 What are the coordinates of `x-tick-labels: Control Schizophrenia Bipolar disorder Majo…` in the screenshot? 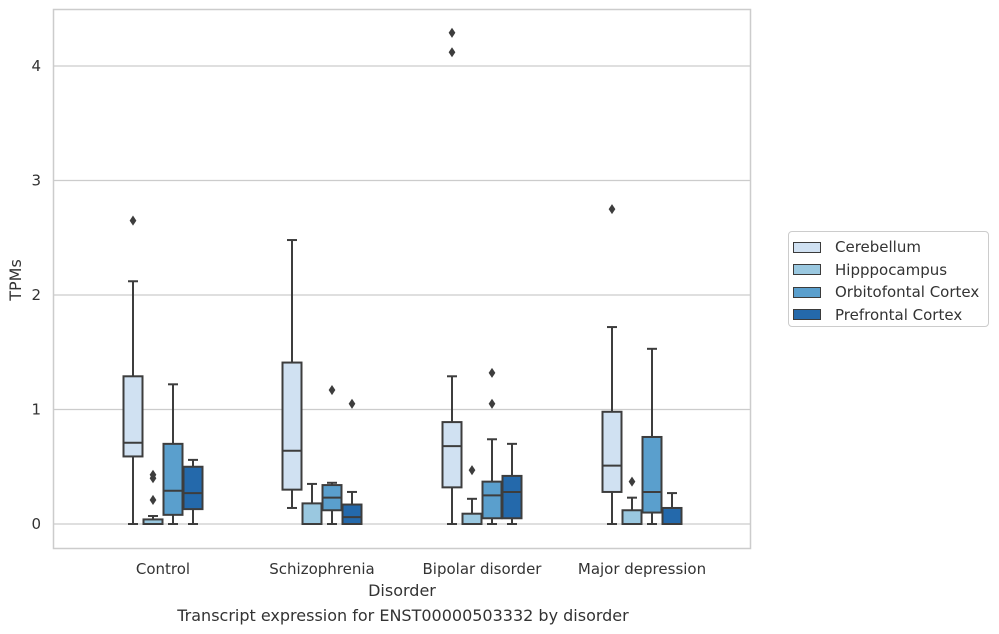 It's located at (421, 569).